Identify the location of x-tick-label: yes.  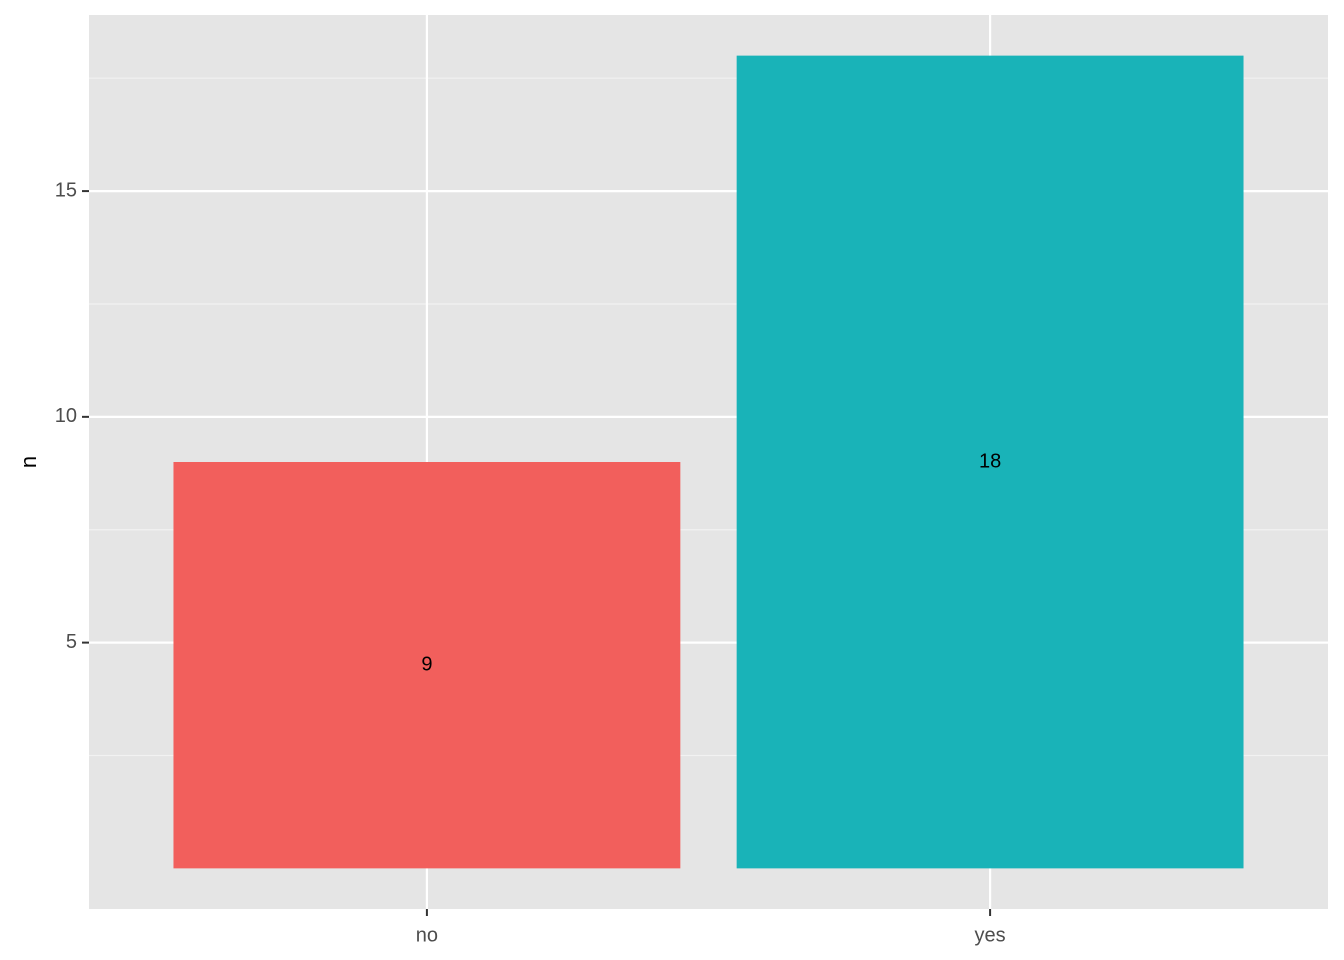
(990, 935).